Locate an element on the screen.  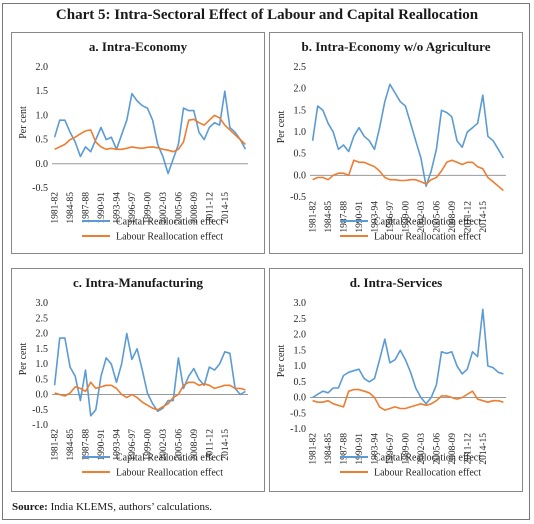
panel-title: a. Intra-Economy is located at coordinates (138, 46).